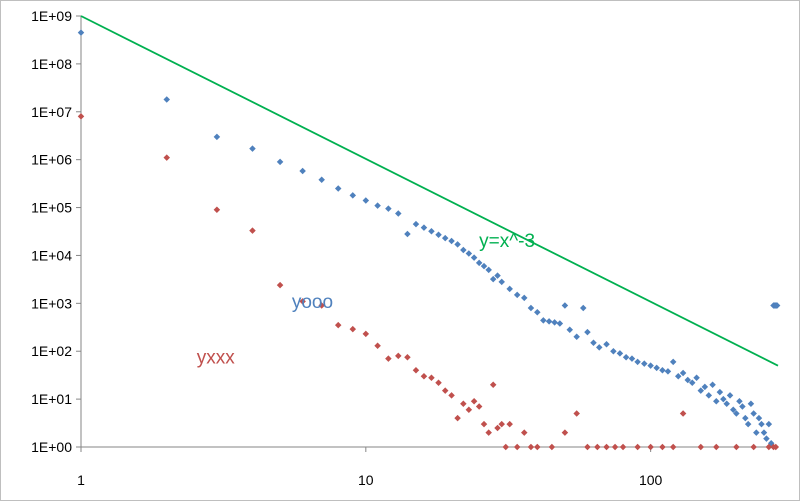 The width and height of the screenshot is (800, 502). I want to click on y-tick-label: 1E+09, so click(51, 16).